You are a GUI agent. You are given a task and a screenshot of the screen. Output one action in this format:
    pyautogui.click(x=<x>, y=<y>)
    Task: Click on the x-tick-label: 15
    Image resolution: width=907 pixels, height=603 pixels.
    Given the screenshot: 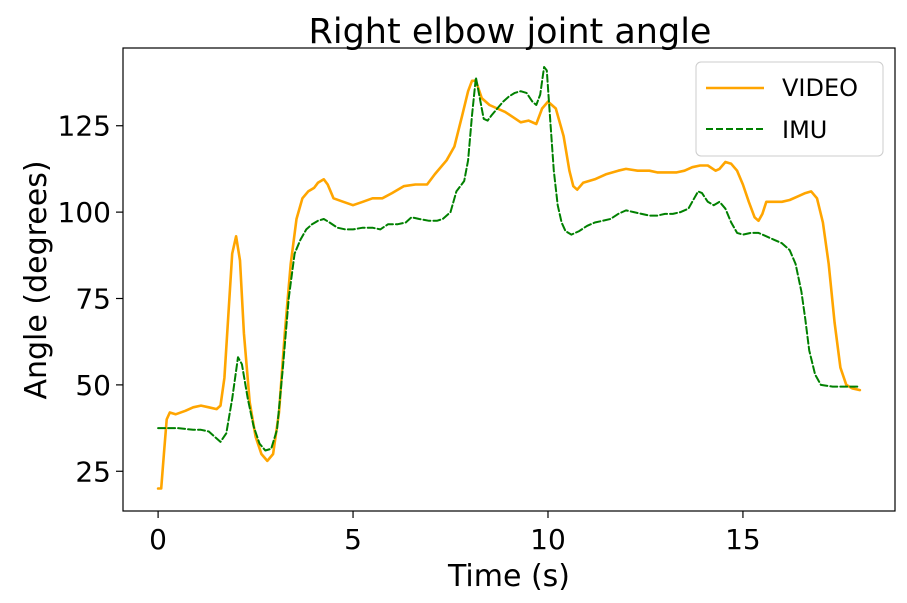 What is the action you would take?
    pyautogui.click(x=743, y=539)
    